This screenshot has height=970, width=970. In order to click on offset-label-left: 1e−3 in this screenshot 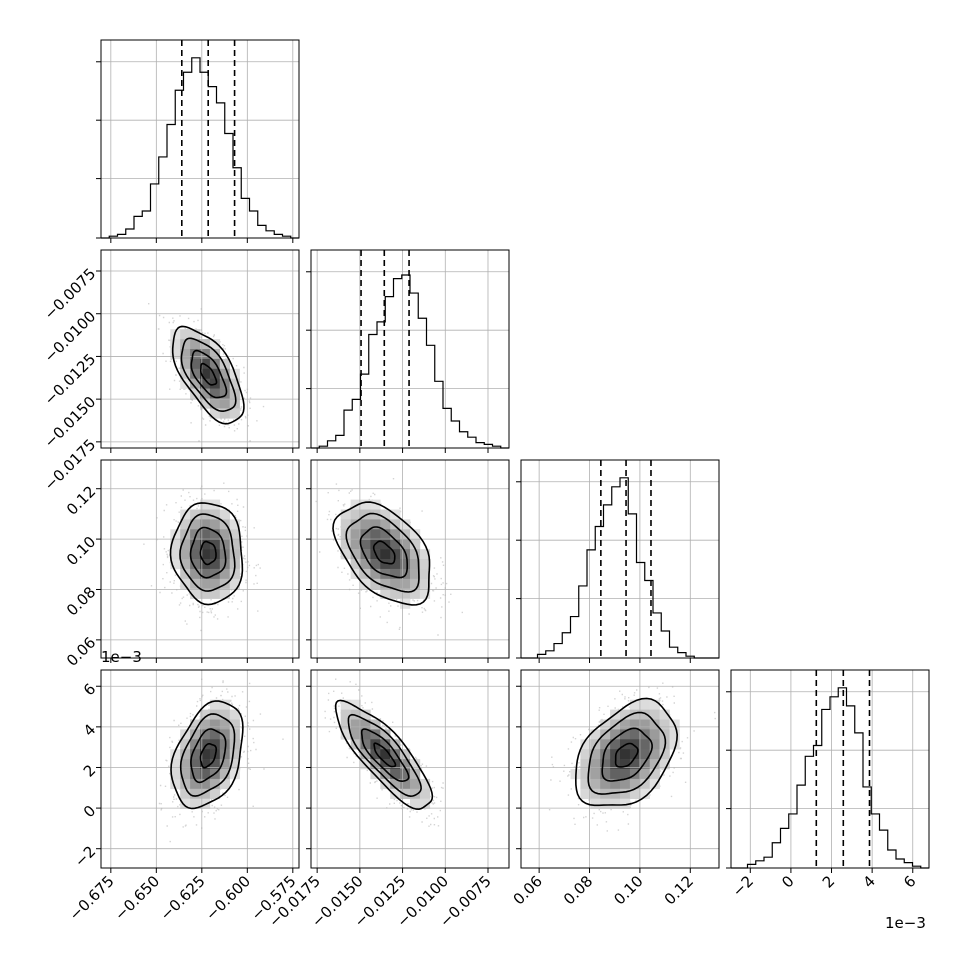, I will do `click(121, 657)`.